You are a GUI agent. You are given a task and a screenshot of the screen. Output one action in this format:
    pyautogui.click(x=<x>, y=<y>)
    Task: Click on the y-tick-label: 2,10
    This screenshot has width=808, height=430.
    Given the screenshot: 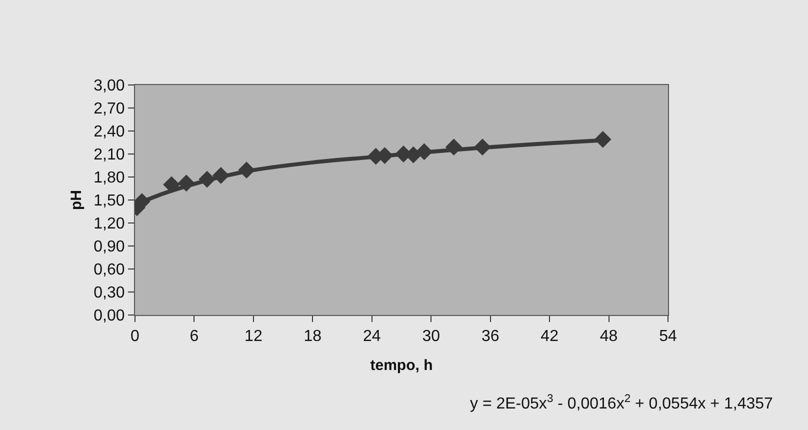 What is the action you would take?
    pyautogui.click(x=109, y=155)
    